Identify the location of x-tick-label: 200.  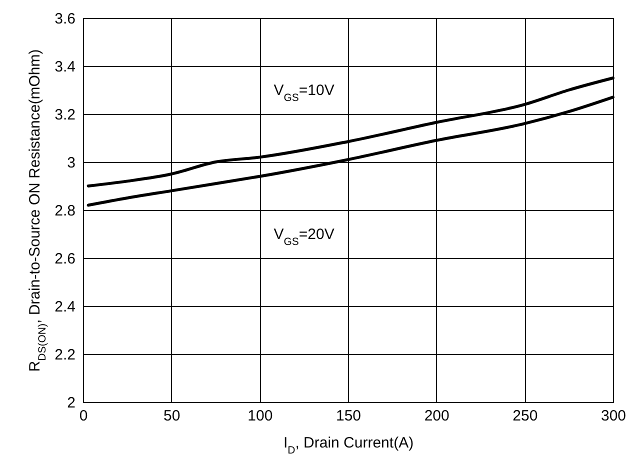
(437, 416).